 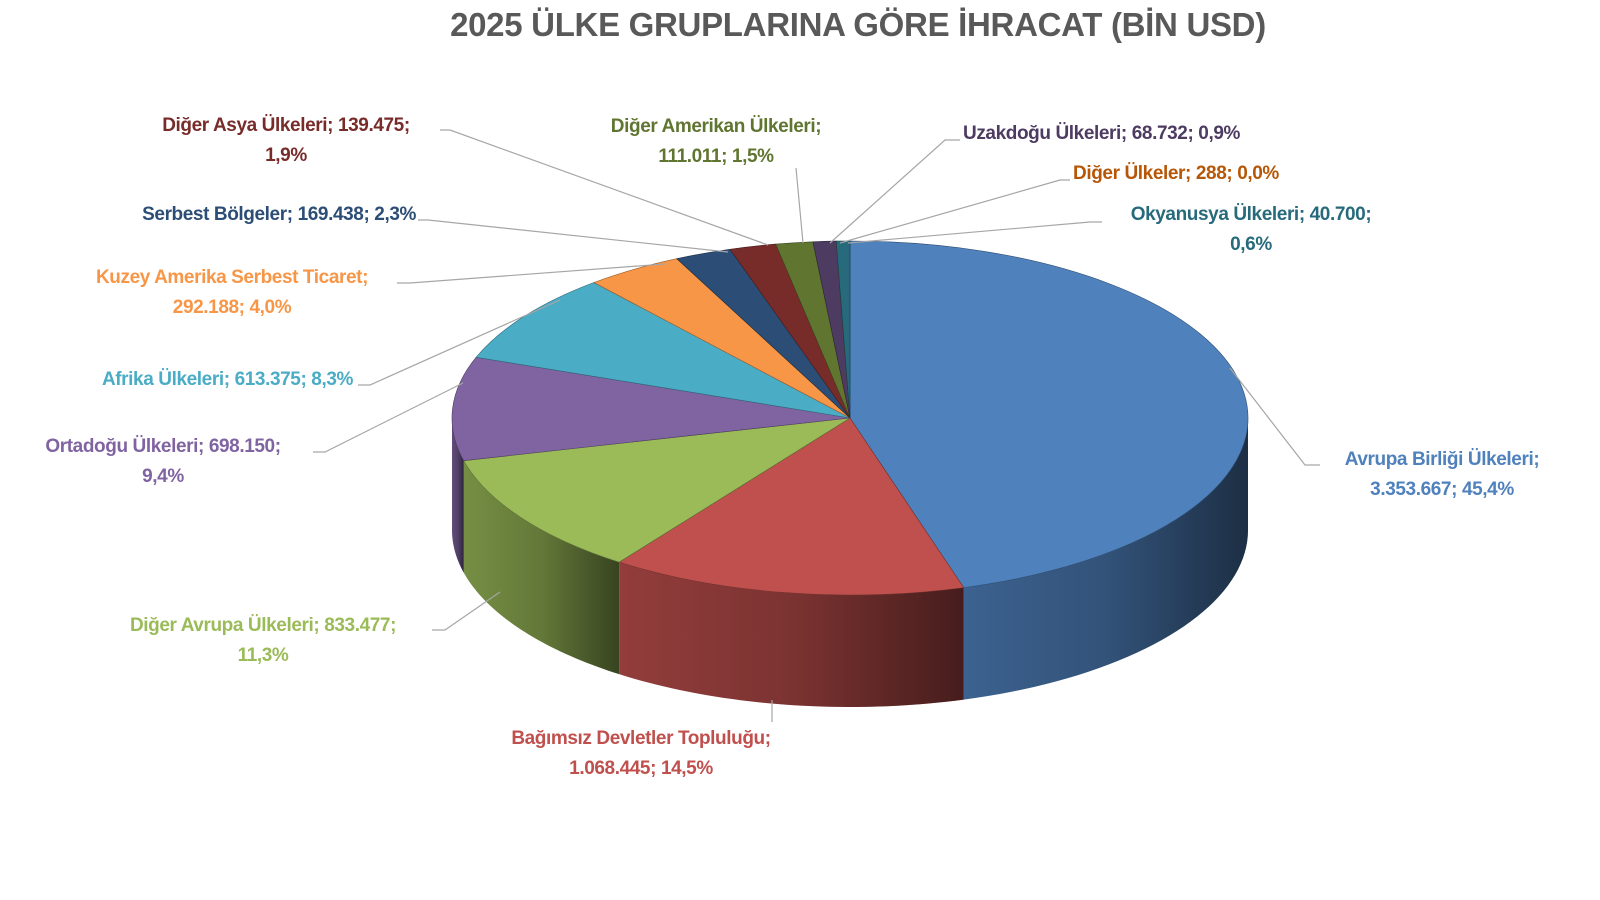 What do you see at coordinates (690, 156) in the screenshot?
I see `label-value: 111.011` at bounding box center [690, 156].